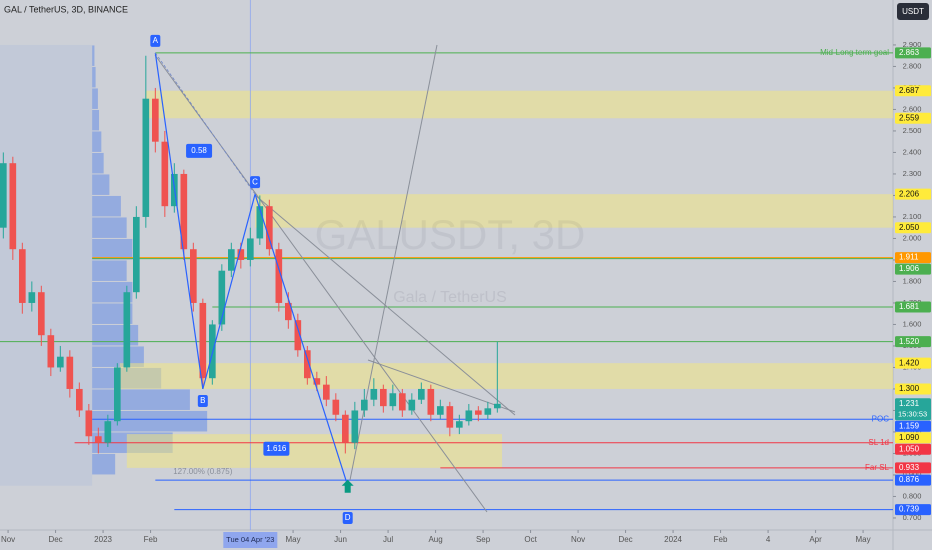 Image resolution: width=932 pixels, height=550 pixels. I want to click on price-label: 1.090, so click(909, 437).